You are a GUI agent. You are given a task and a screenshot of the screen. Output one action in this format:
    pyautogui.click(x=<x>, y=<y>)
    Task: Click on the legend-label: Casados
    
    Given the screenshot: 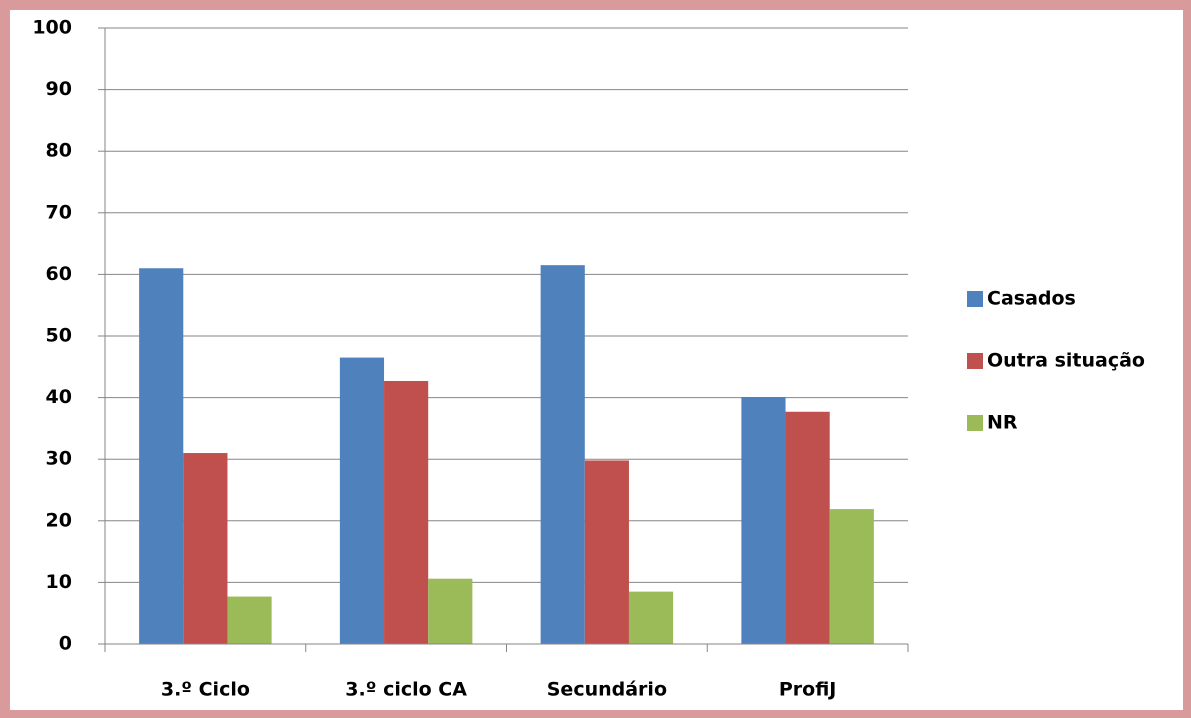 What is the action you would take?
    pyautogui.click(x=1031, y=299)
    